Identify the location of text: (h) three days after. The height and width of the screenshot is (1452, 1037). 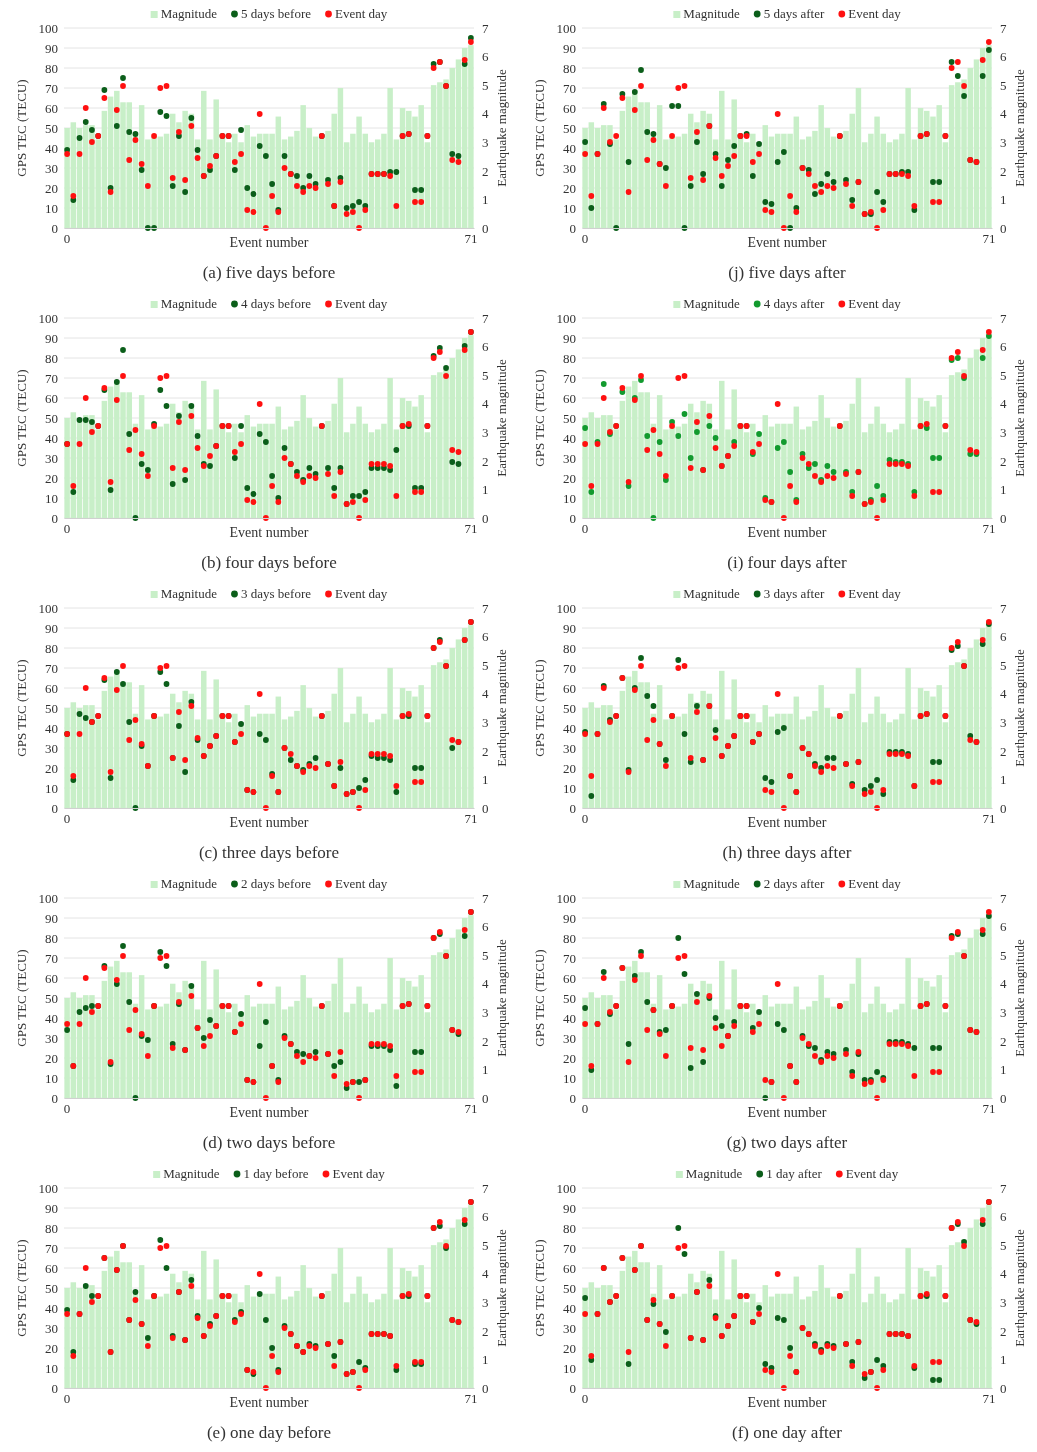
(787, 852).